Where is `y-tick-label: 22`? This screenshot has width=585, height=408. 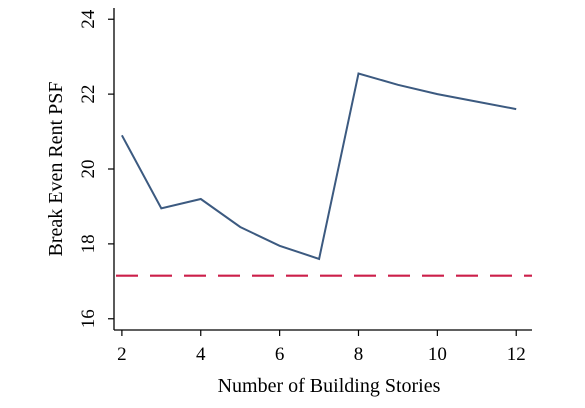
y-tick-label: 22 is located at coordinates (88, 94).